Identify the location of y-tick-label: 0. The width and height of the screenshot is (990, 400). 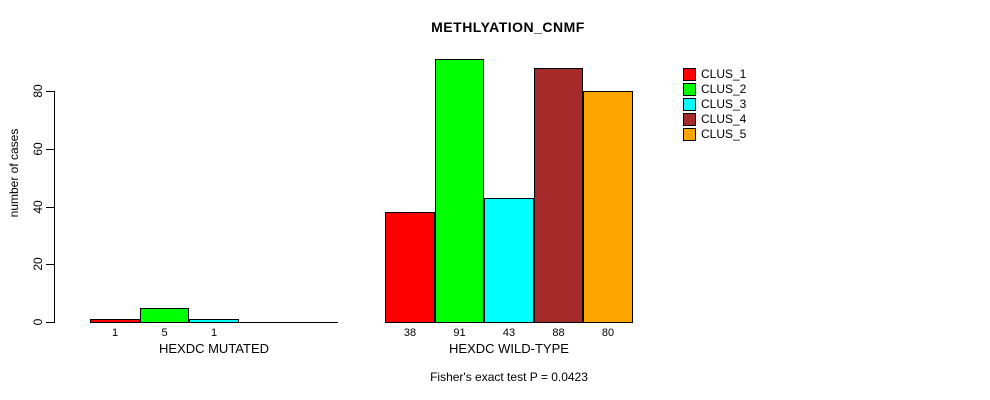
(38, 322).